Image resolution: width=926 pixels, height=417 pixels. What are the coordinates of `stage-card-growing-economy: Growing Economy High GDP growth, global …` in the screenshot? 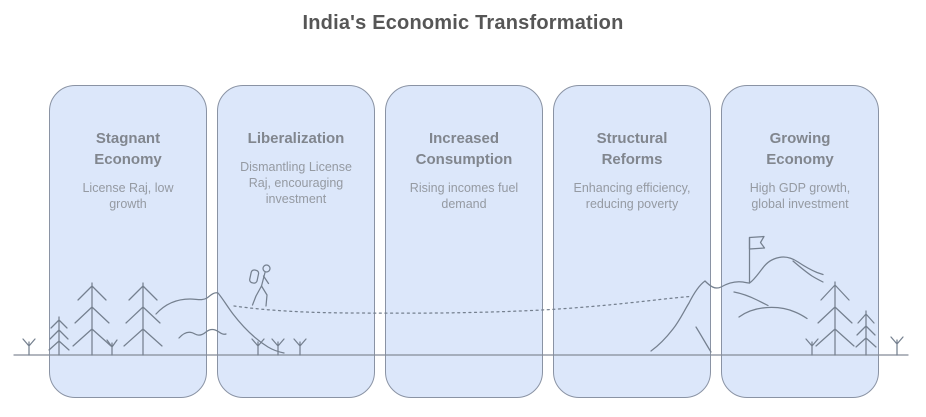 It's located at (800, 241).